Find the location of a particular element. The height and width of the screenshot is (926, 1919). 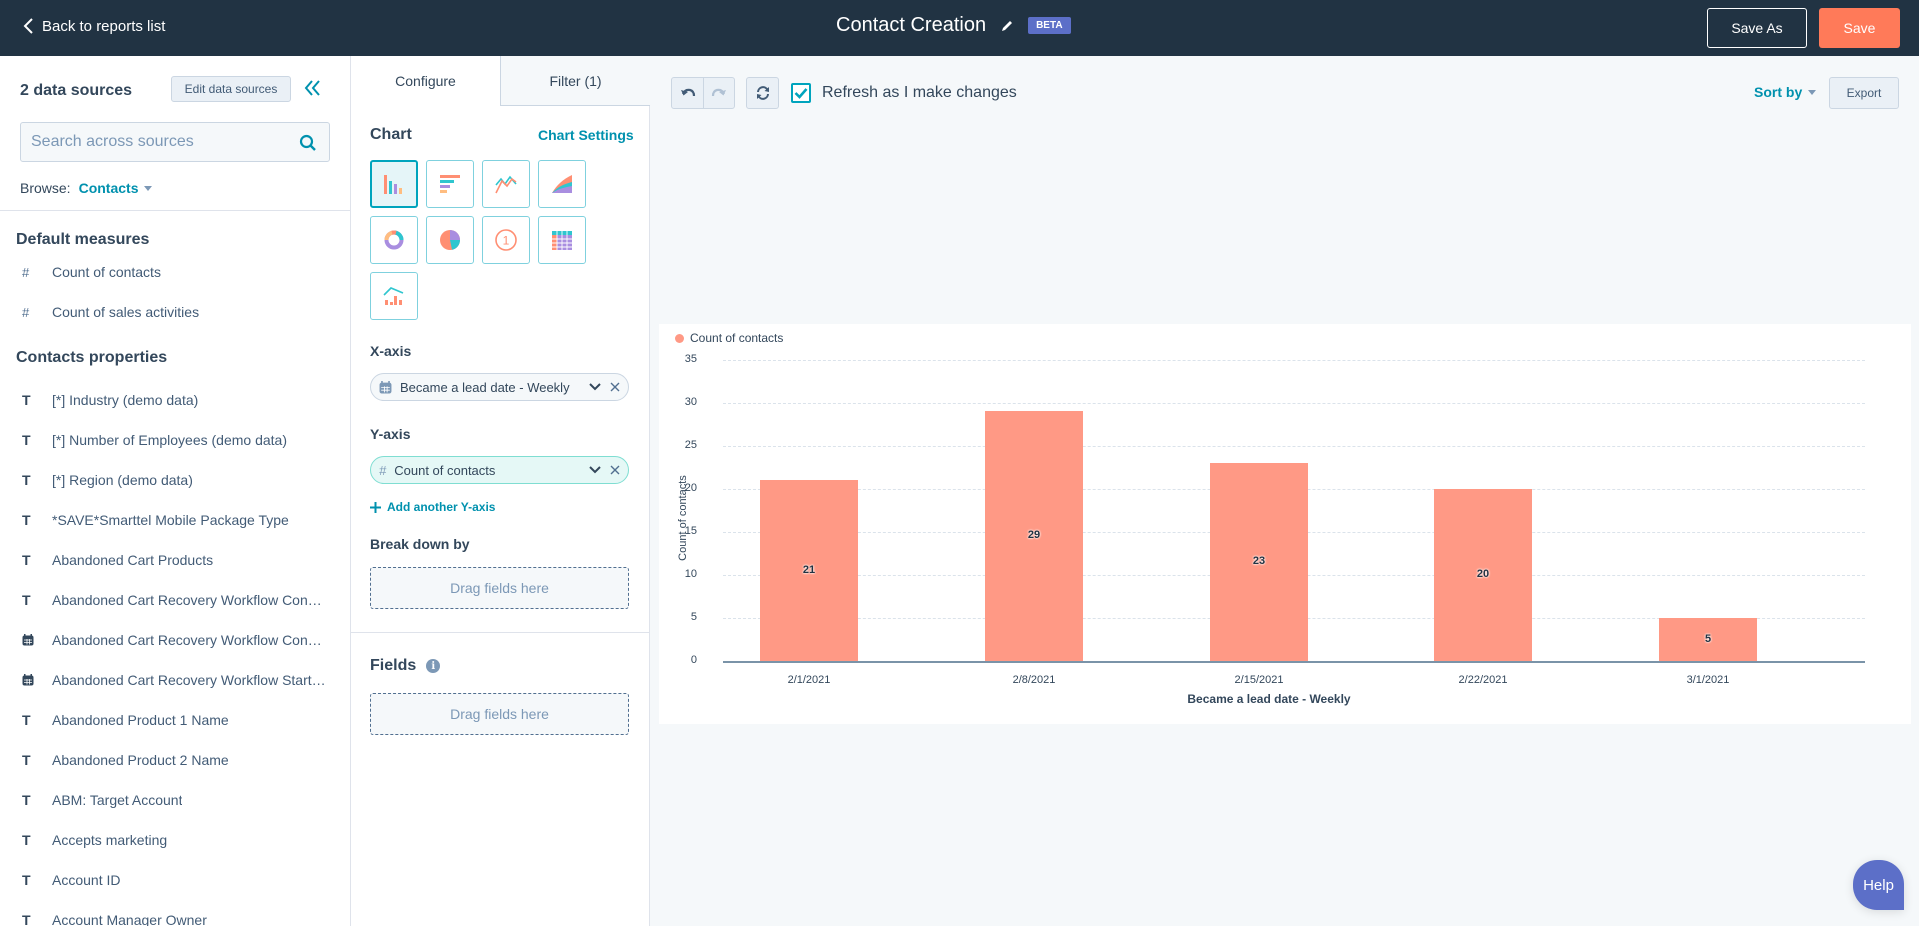

redo-icon is located at coordinates (718, 92).